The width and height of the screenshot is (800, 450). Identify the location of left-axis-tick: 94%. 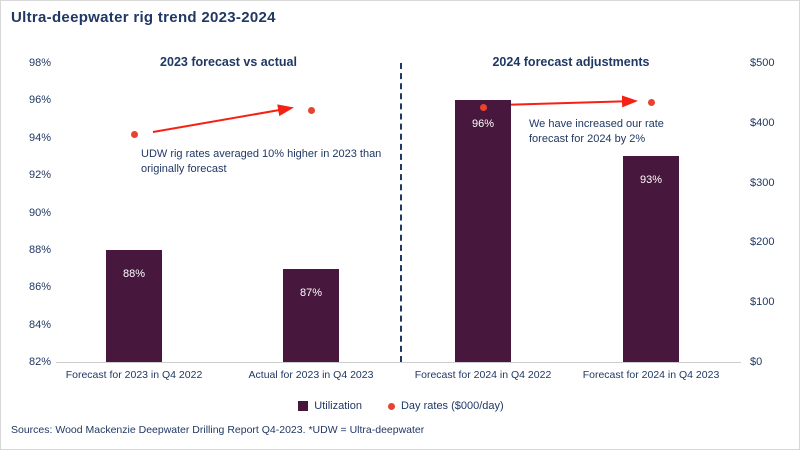
(39, 137).